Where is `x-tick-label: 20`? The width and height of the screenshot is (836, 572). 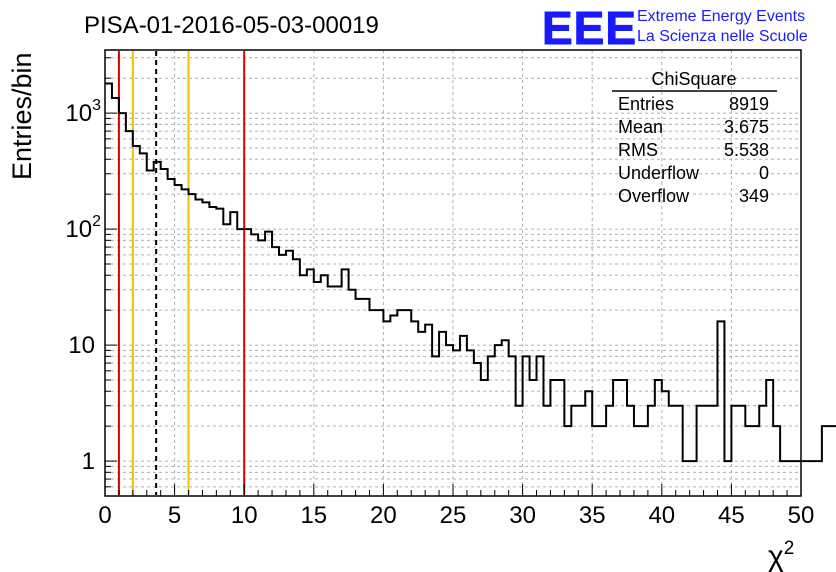 x-tick-label: 20 is located at coordinates (383, 515).